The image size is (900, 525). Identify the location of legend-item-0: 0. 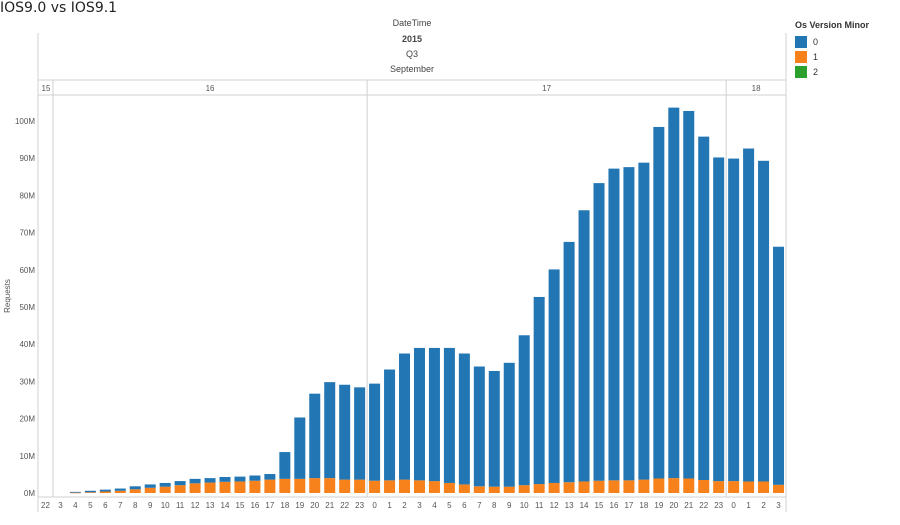
(845, 41).